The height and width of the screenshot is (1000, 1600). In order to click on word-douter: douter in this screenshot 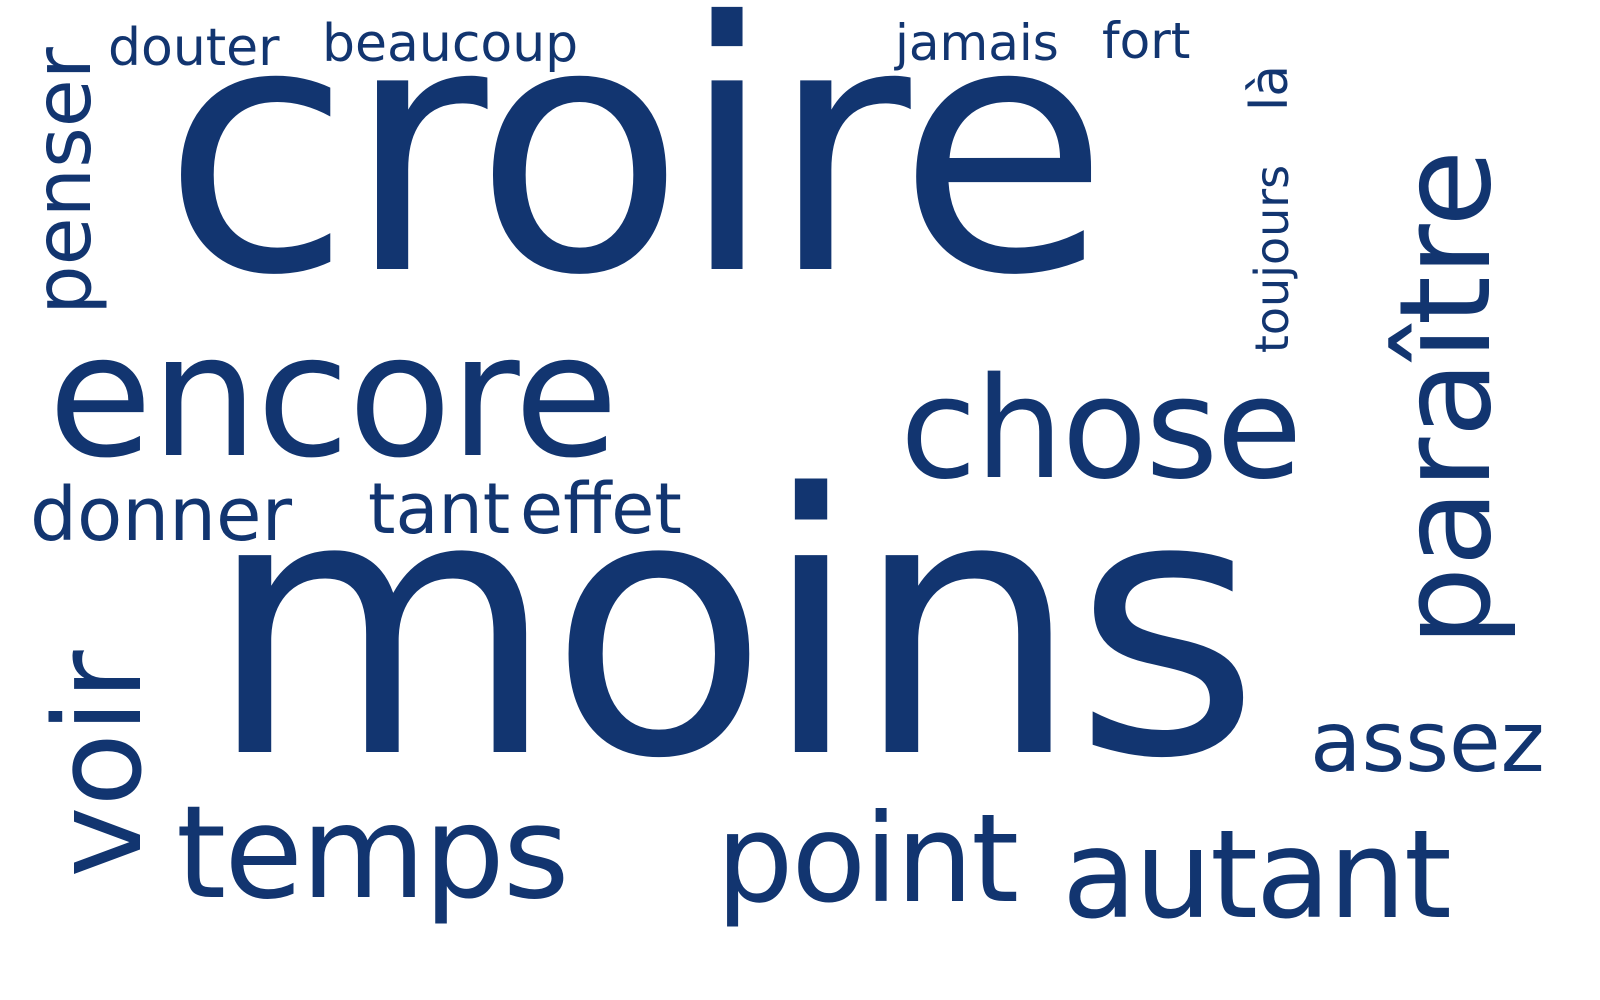, I will do `click(194, 48)`.